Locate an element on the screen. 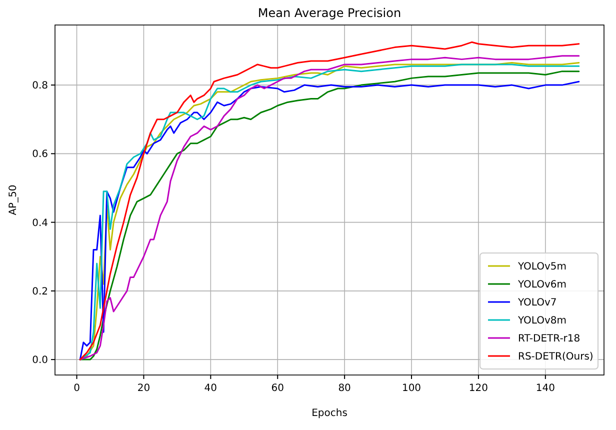 This screenshot has width=616, height=430. legend-label: RS-DETR(Ours) is located at coordinates (556, 357).